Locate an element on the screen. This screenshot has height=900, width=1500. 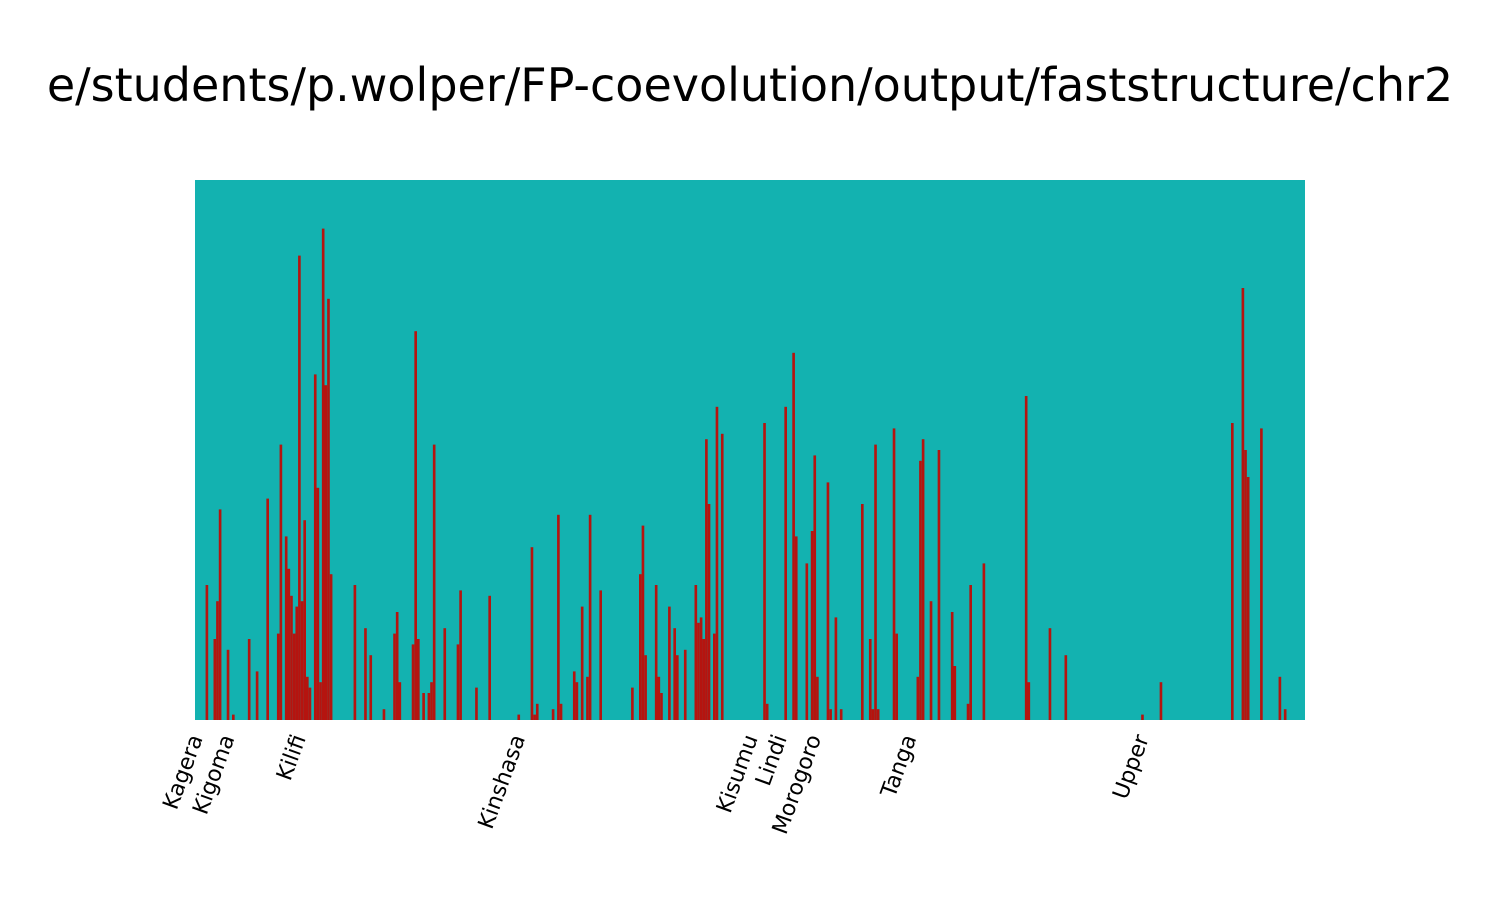
x-tick-label-kilifi: Kilifi is located at coordinates (291, 758).